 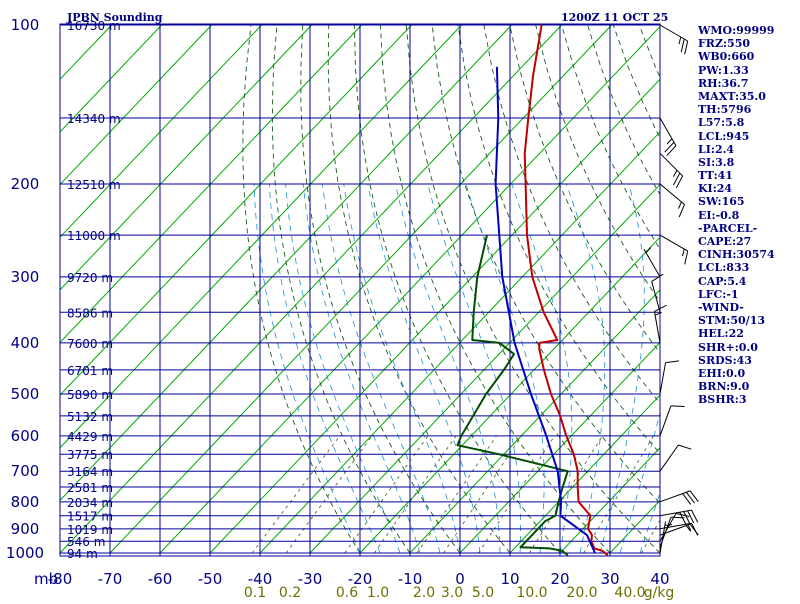 I want to click on index-item: TH:5796, so click(x=748, y=109).